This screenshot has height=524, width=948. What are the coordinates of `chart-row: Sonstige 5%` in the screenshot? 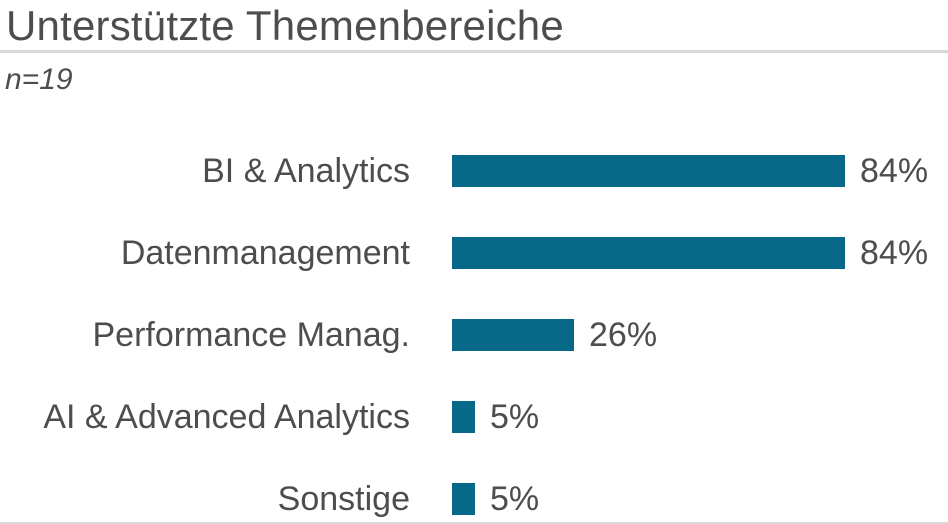 It's located at (474, 490).